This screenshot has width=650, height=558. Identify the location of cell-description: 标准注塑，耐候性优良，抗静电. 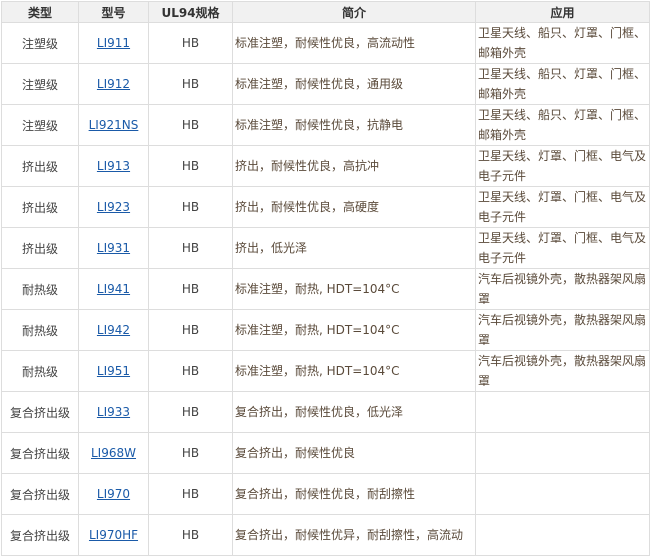
(354, 125).